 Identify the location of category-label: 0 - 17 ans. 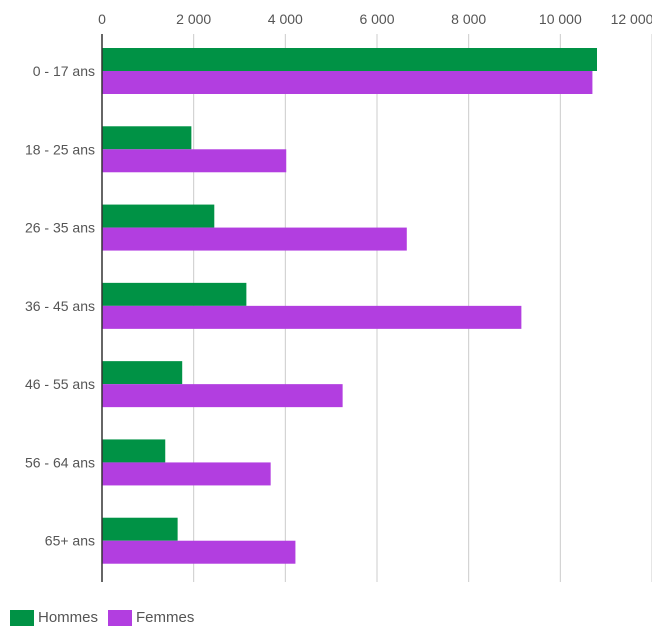
(64, 71).